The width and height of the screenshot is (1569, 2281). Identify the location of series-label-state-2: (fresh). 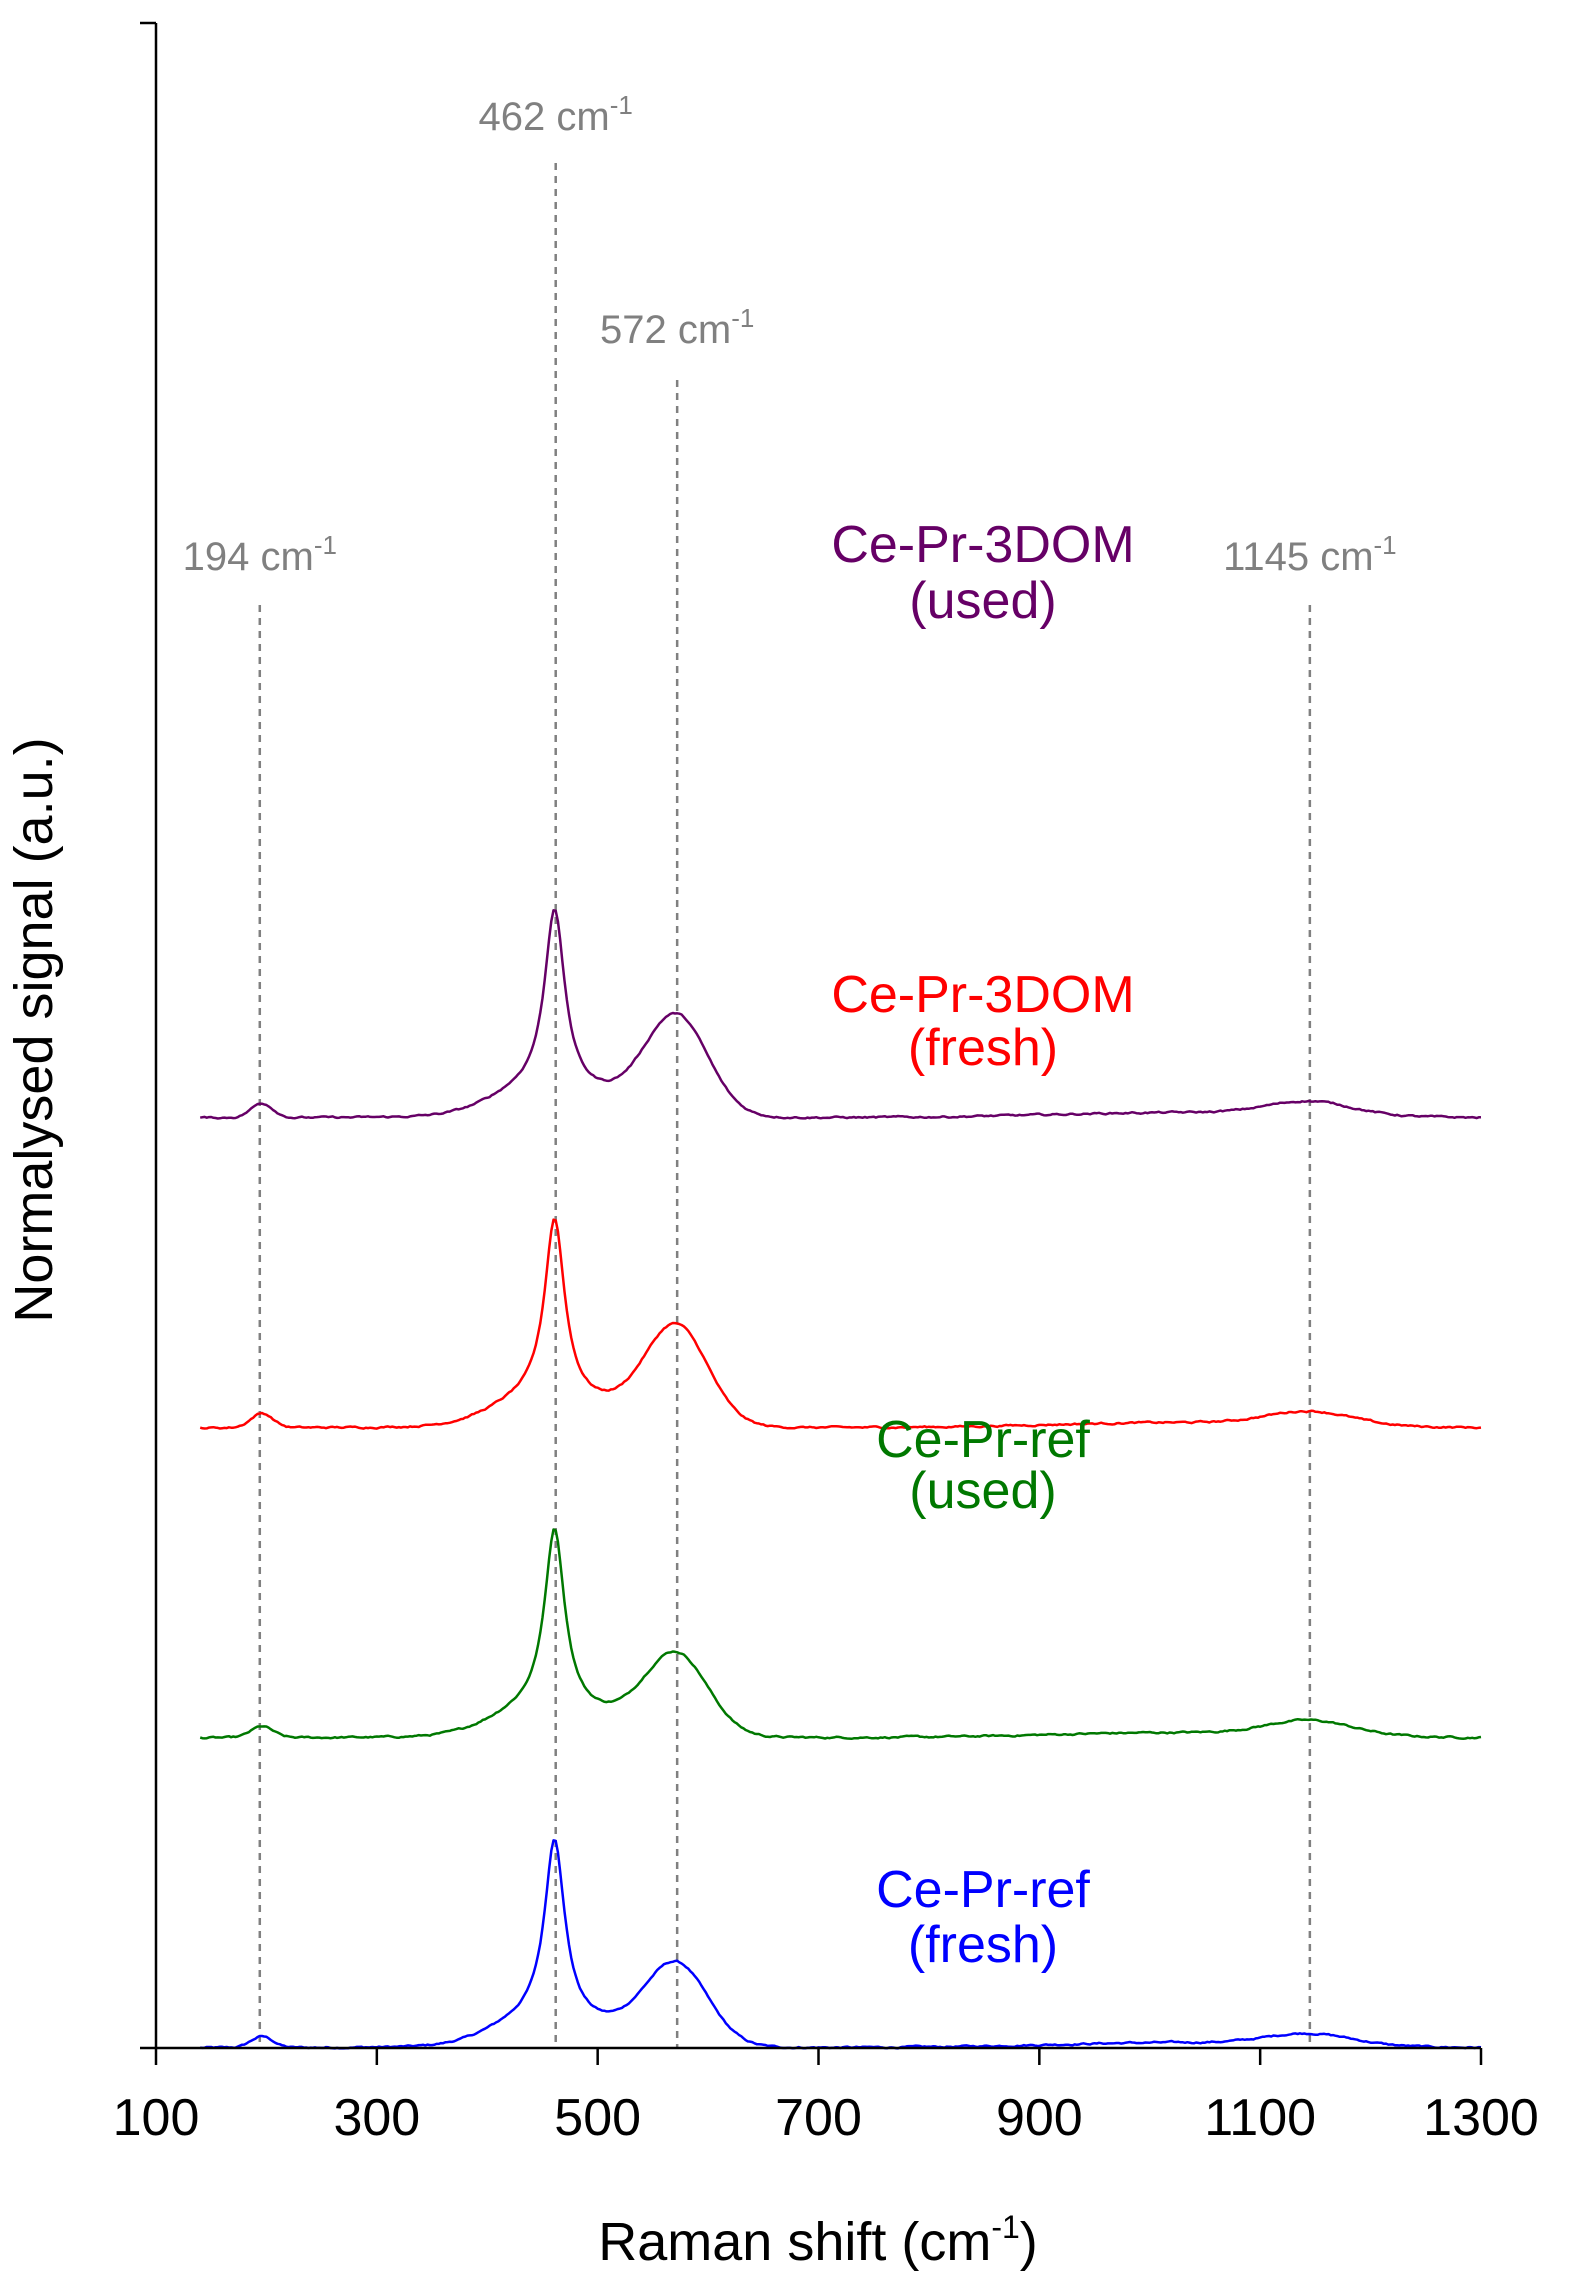
(983, 1048).